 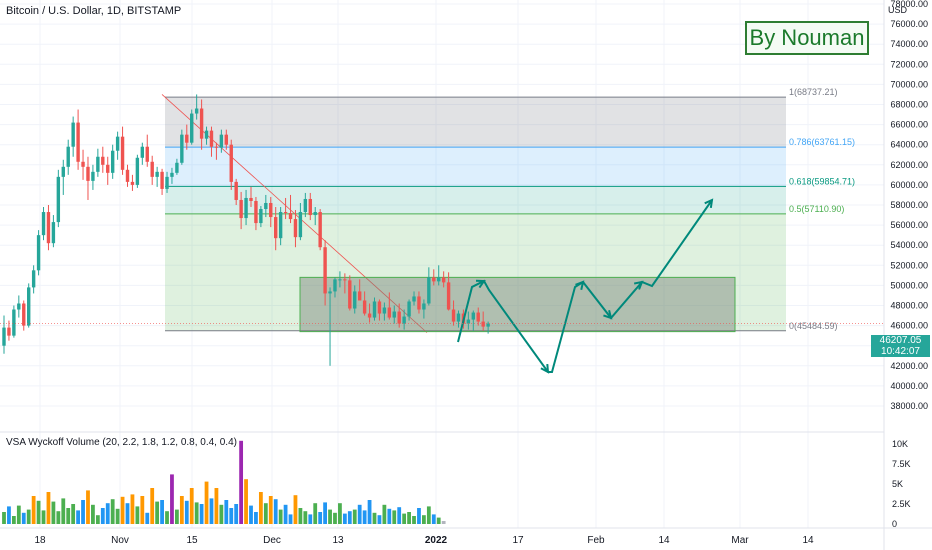 What do you see at coordinates (909, 386) in the screenshot?
I see `price-tick-label: 40000.00` at bounding box center [909, 386].